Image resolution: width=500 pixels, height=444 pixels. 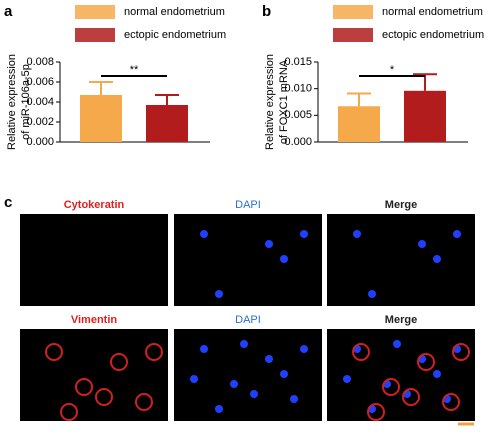 What do you see at coordinates (94, 205) in the screenshot?
I see `channel-label: Cytokeratin` at bounding box center [94, 205].